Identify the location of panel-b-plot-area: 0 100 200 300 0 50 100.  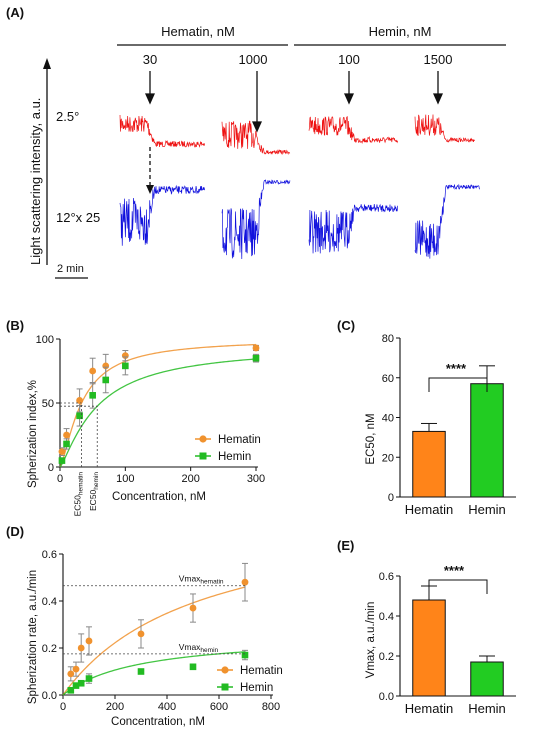
(151, 409).